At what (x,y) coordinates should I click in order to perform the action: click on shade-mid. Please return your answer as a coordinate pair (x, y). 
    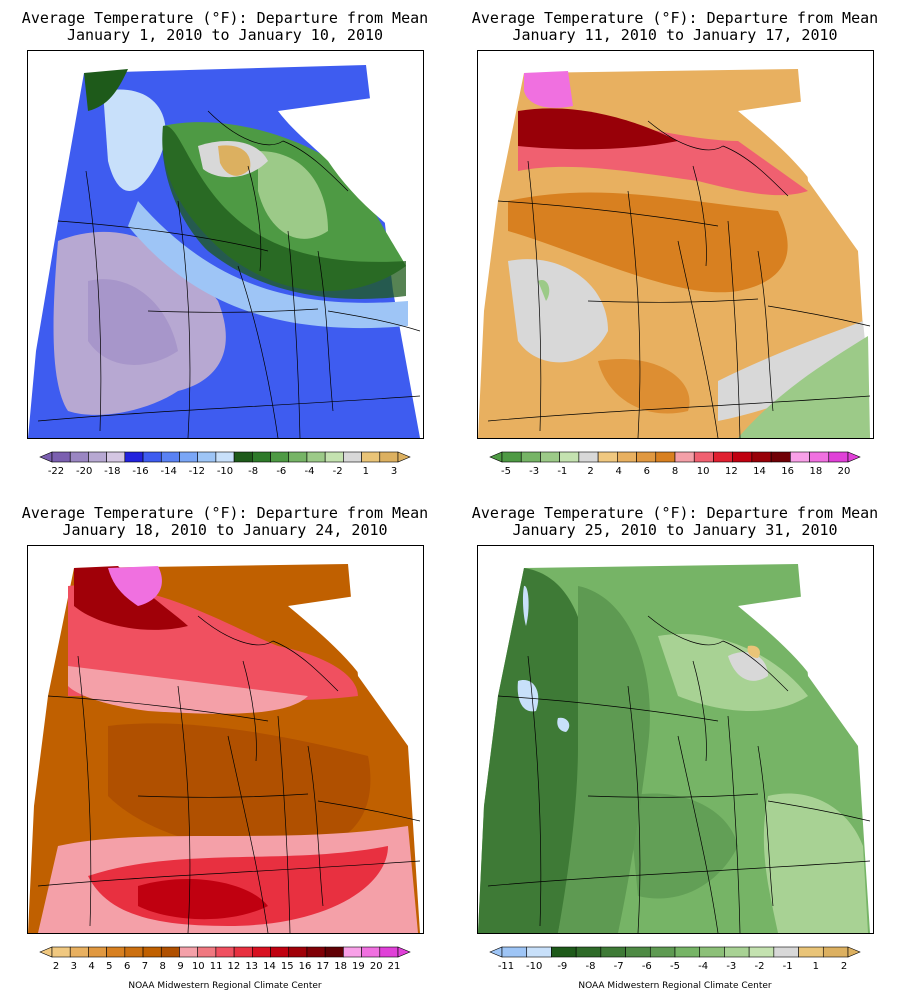
    Looking at the image, I should click on (604, 759).